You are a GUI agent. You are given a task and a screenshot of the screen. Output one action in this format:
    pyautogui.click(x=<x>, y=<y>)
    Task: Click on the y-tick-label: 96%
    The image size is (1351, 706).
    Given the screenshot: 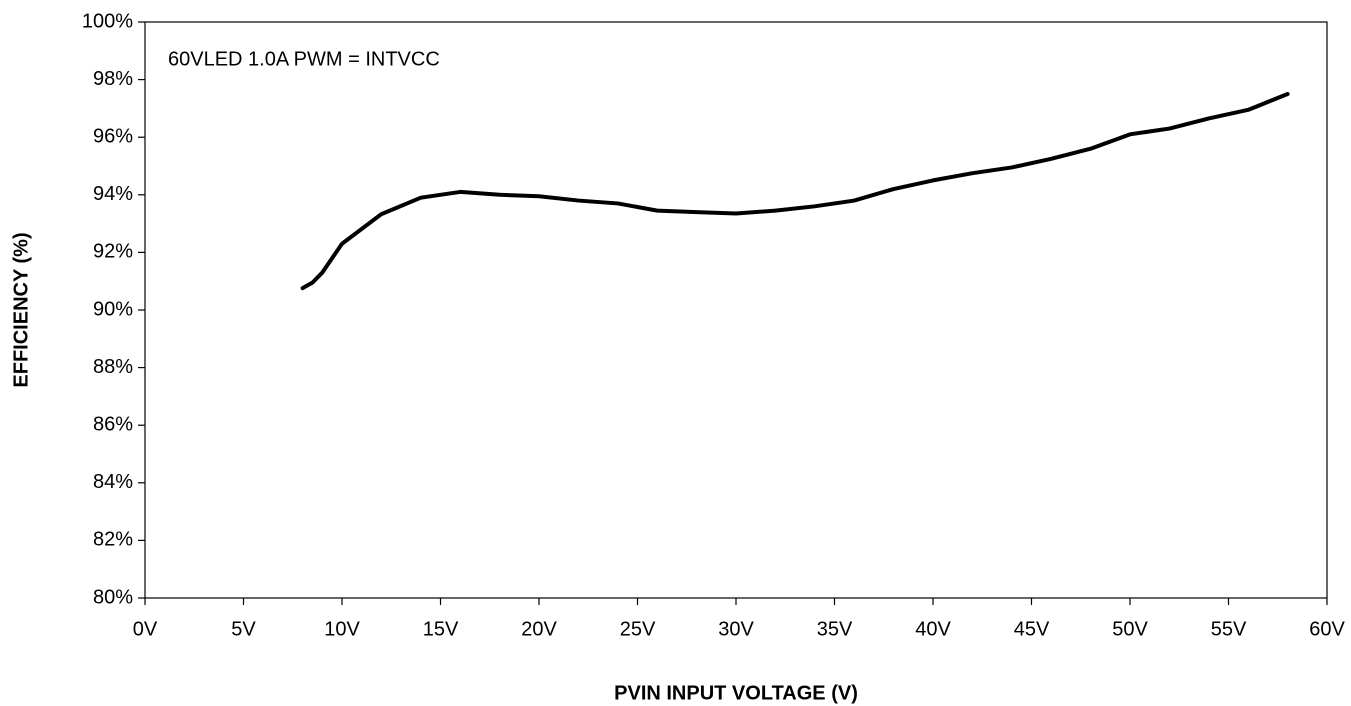 What is the action you would take?
    pyautogui.click(x=113, y=136)
    